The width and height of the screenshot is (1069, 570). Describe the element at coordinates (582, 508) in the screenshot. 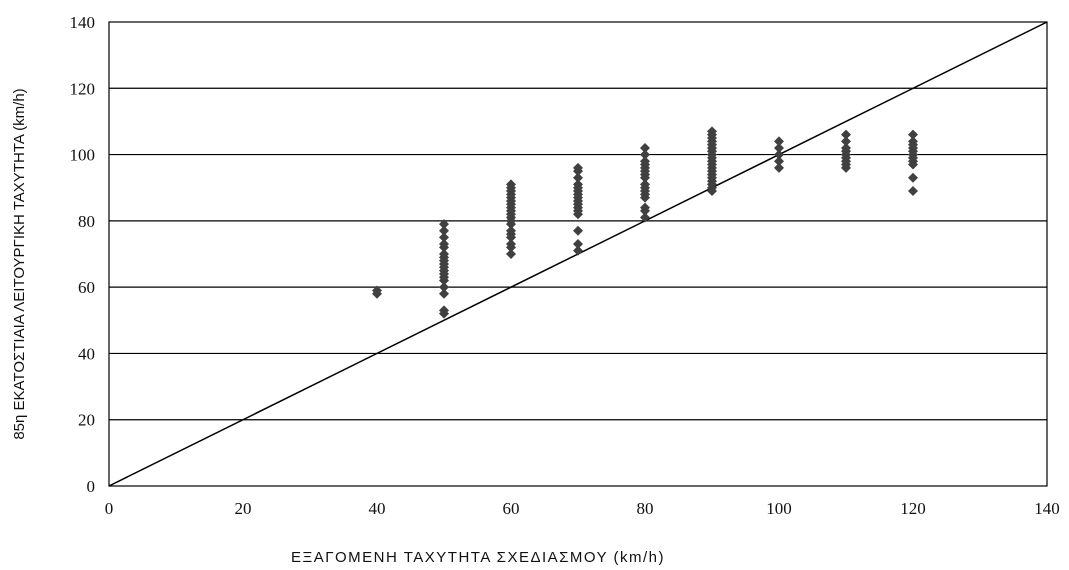

I see `x-axis-tick-labels: 0 20 40 60 80 100 120 140` at that location.